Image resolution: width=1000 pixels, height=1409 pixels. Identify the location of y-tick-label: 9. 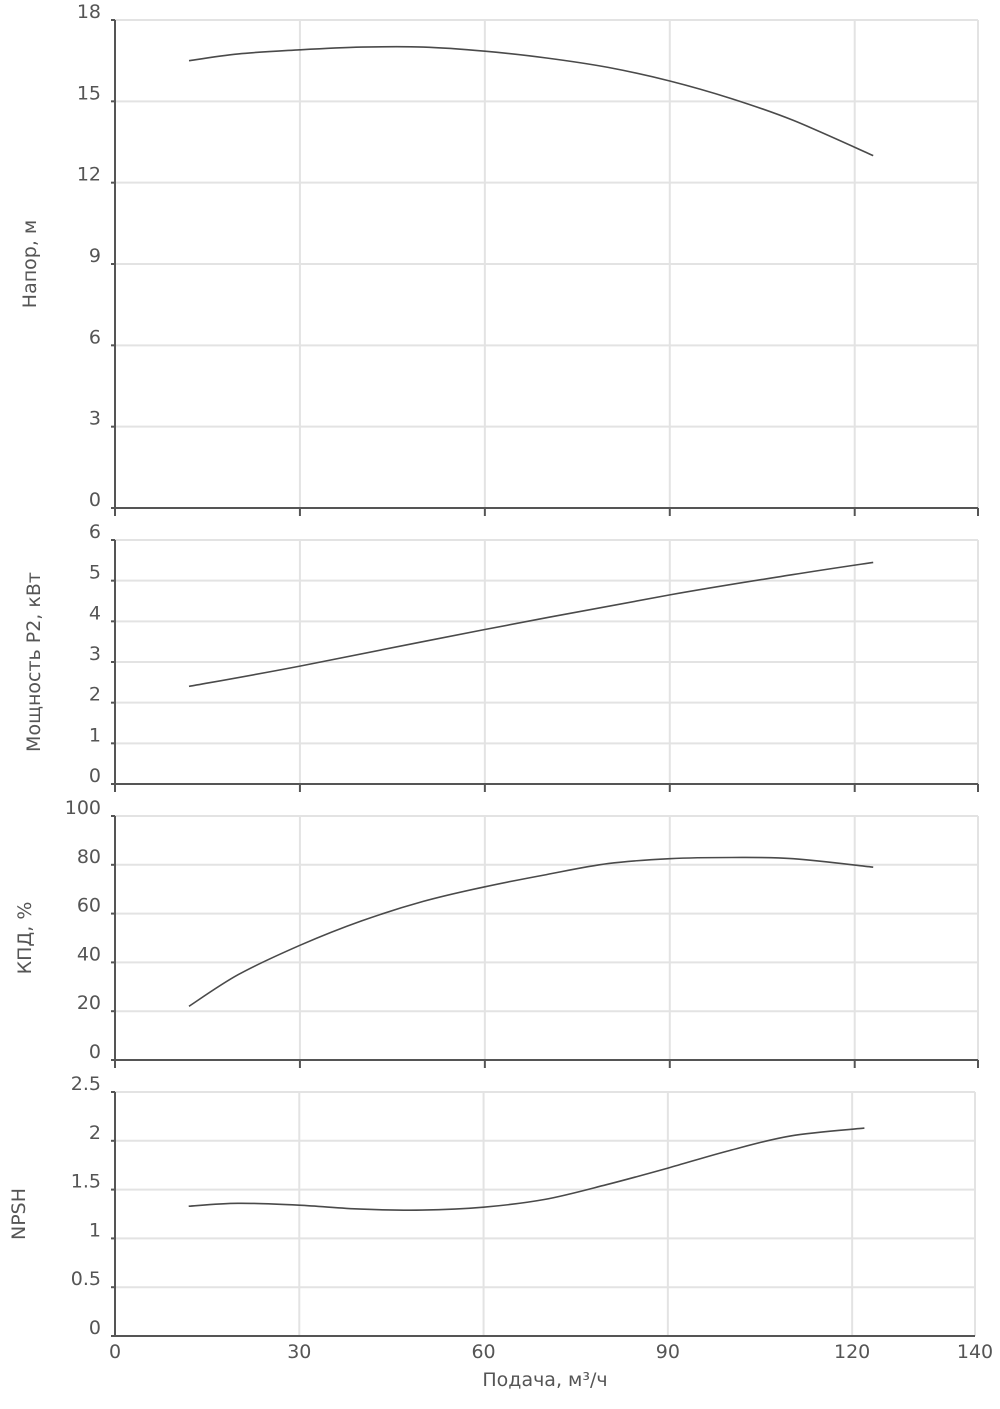
(95, 256).